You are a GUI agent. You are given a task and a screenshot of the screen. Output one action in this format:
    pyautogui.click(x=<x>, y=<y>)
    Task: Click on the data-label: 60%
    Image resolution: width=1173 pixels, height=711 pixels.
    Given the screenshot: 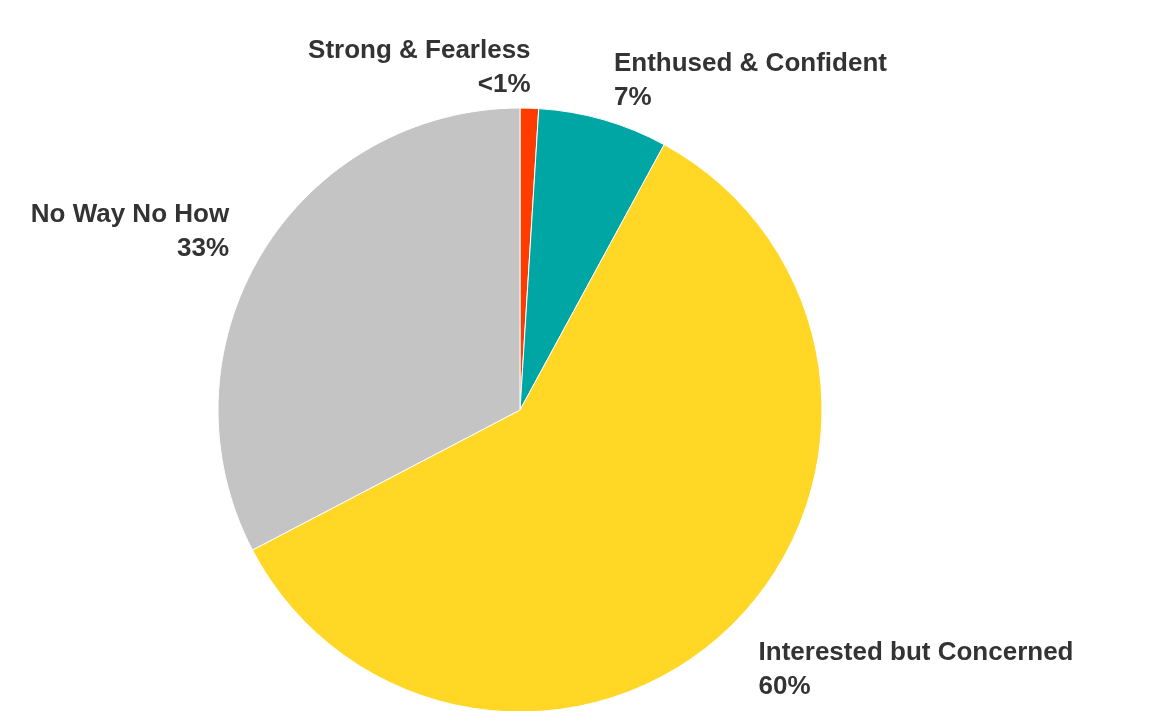 What is the action you would take?
    pyautogui.click(x=784, y=685)
    